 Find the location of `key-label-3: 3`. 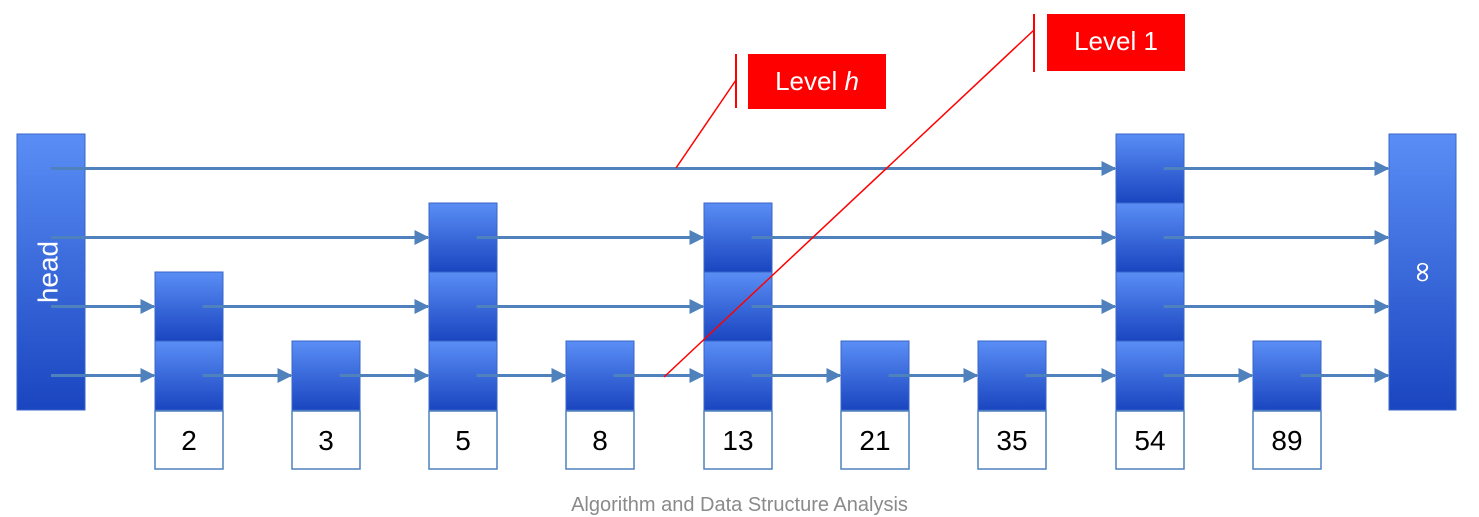

key-label-3: 3 is located at coordinates (326, 440).